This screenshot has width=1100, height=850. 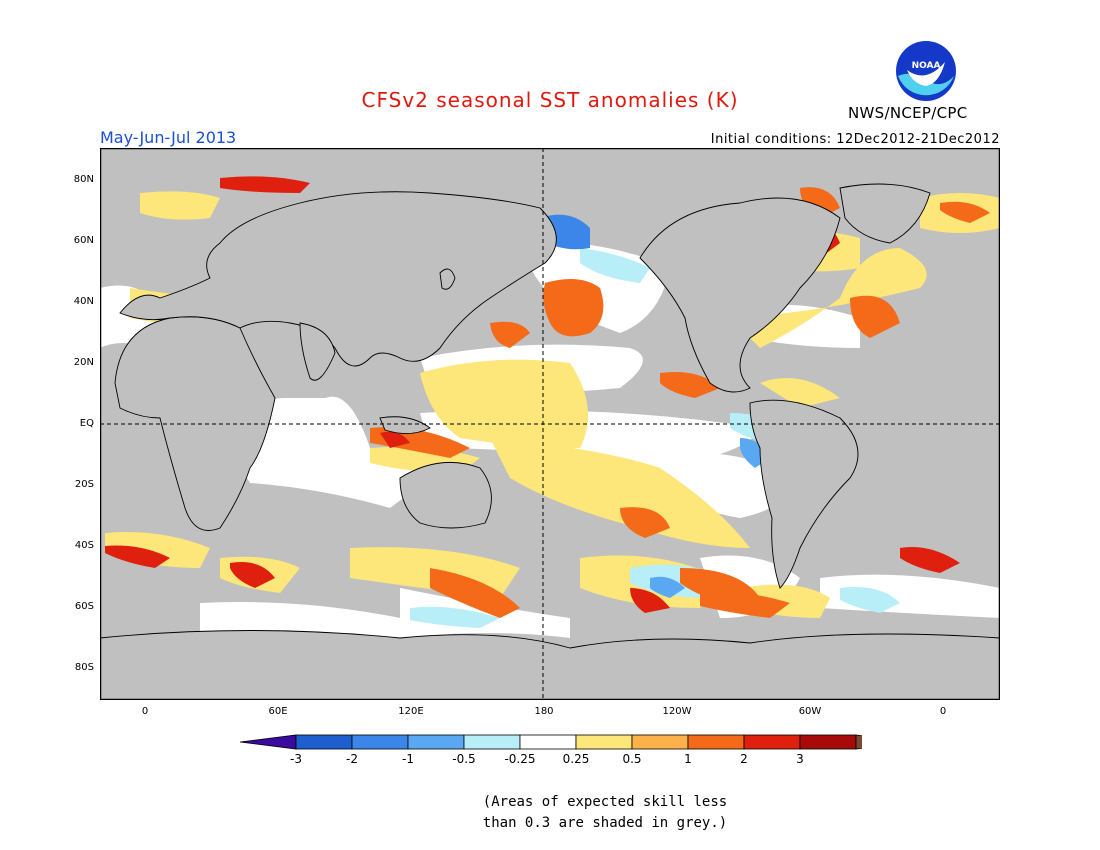 I want to click on lon-label-0: 0, so click(x=145, y=711).